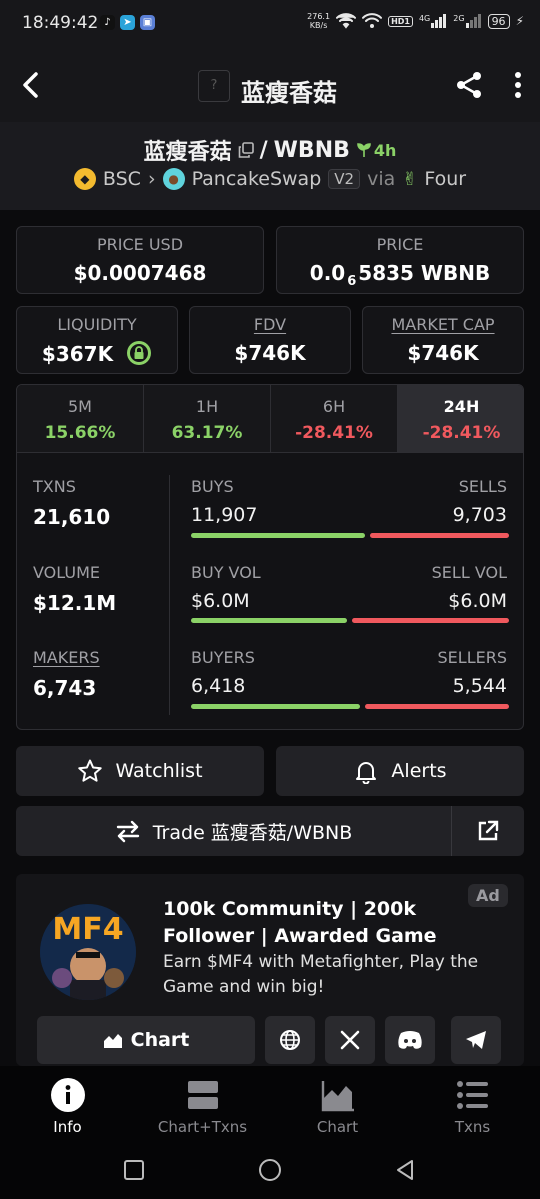 The image size is (540, 1199). What do you see at coordinates (75, 603) in the screenshot?
I see `volume-value: $12.1M` at bounding box center [75, 603].